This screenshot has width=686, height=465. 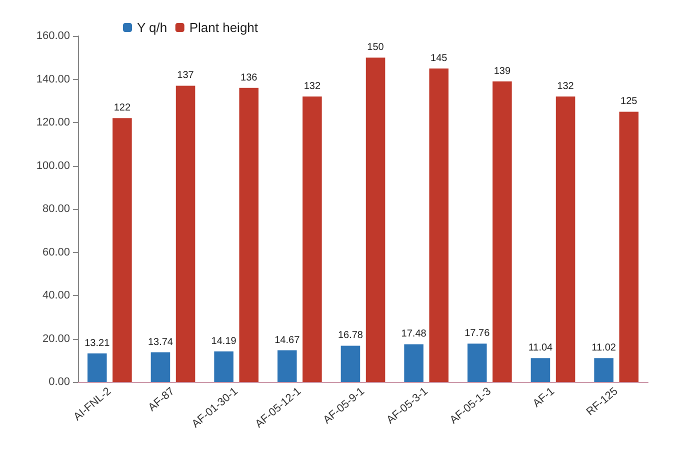 What do you see at coordinates (185, 76) in the screenshot?
I see `data-label: 137` at bounding box center [185, 76].